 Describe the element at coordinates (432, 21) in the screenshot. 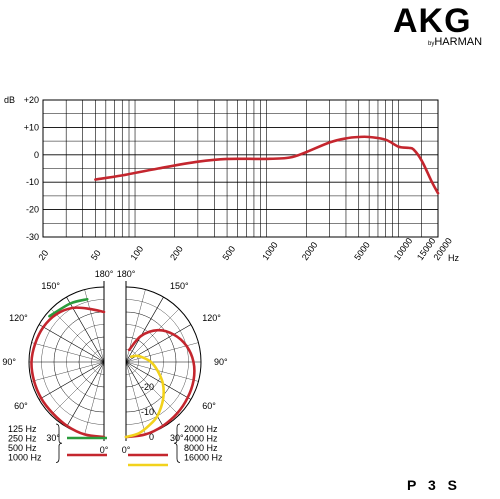

I see `brand-logo: AKG` at that location.